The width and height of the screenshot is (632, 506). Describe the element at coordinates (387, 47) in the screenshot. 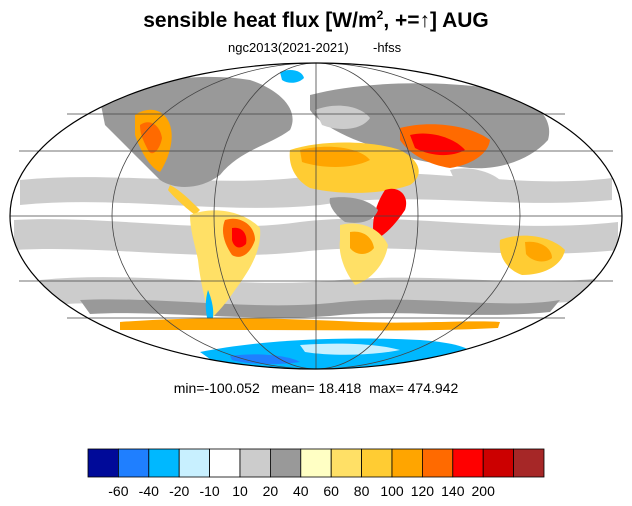

I see `subtitle-variable: -hfss` at that location.